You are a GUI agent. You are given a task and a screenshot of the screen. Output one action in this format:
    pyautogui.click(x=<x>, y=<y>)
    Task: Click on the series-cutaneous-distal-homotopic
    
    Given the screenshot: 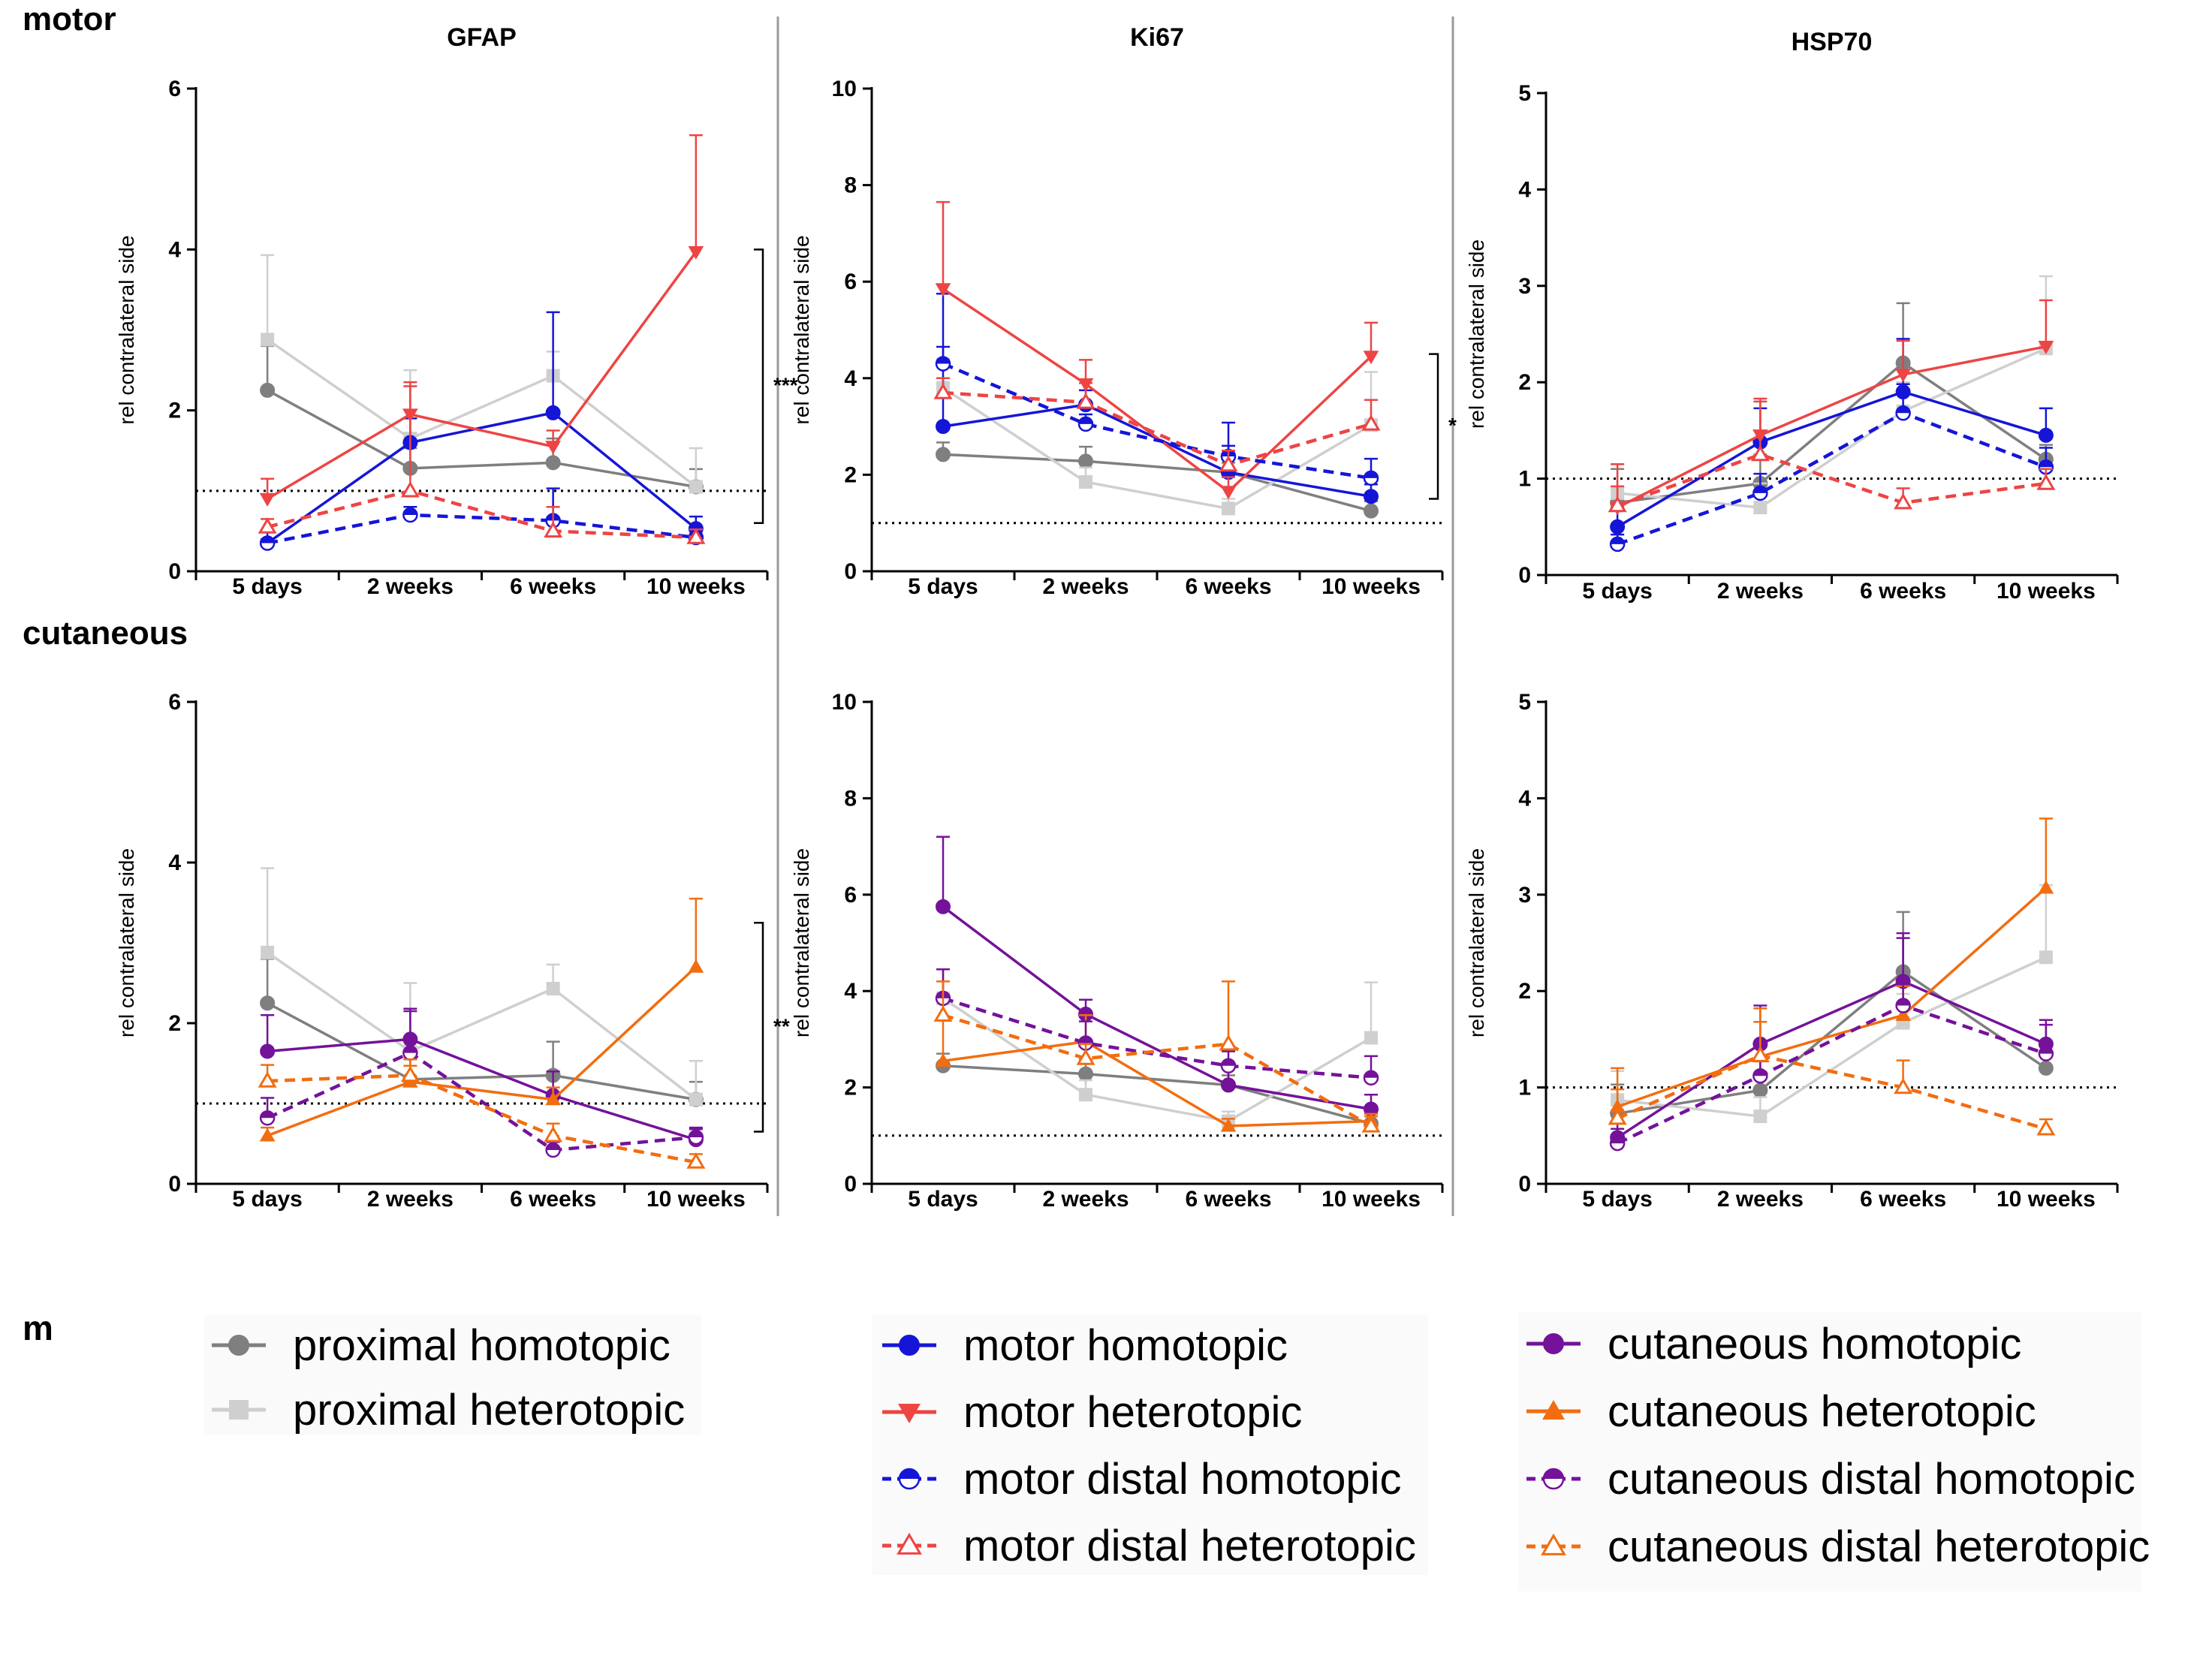 What is the action you would take?
    pyautogui.click(x=481, y=1082)
    